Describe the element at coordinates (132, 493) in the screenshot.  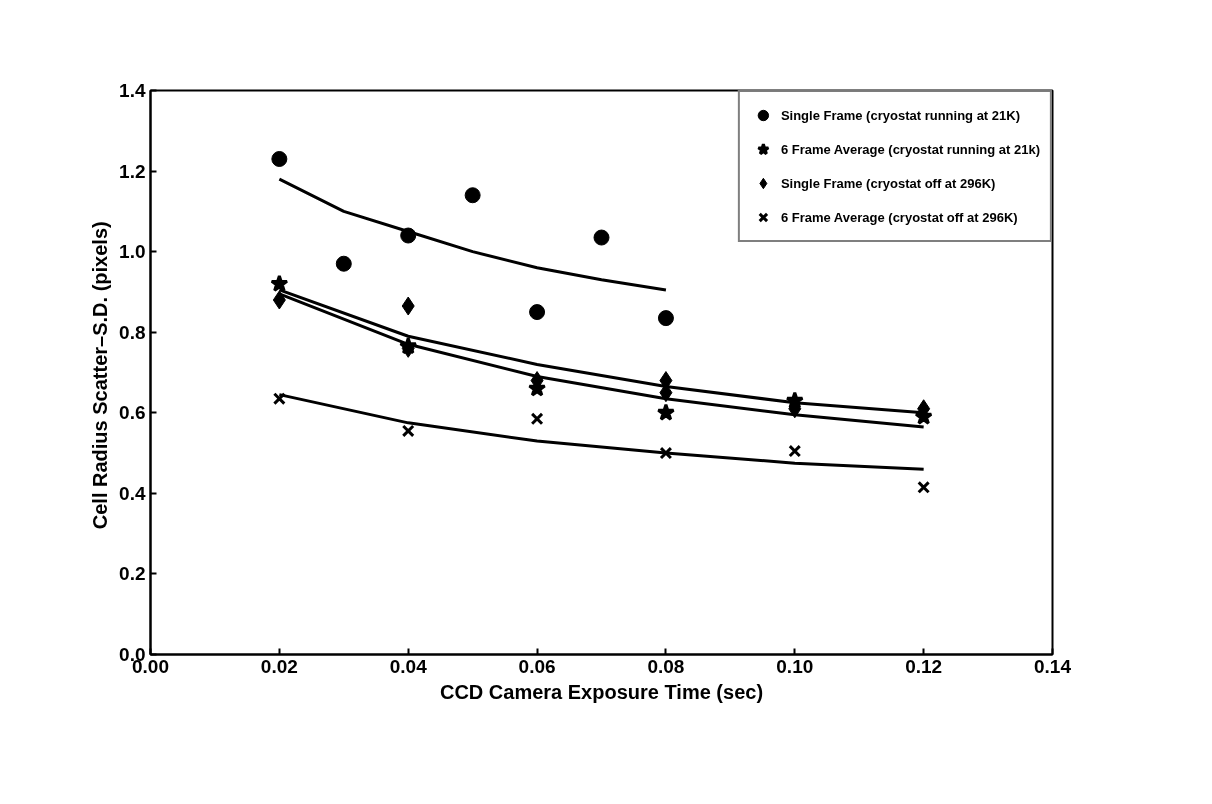
I see `y-tick-label: 0.4` at that location.